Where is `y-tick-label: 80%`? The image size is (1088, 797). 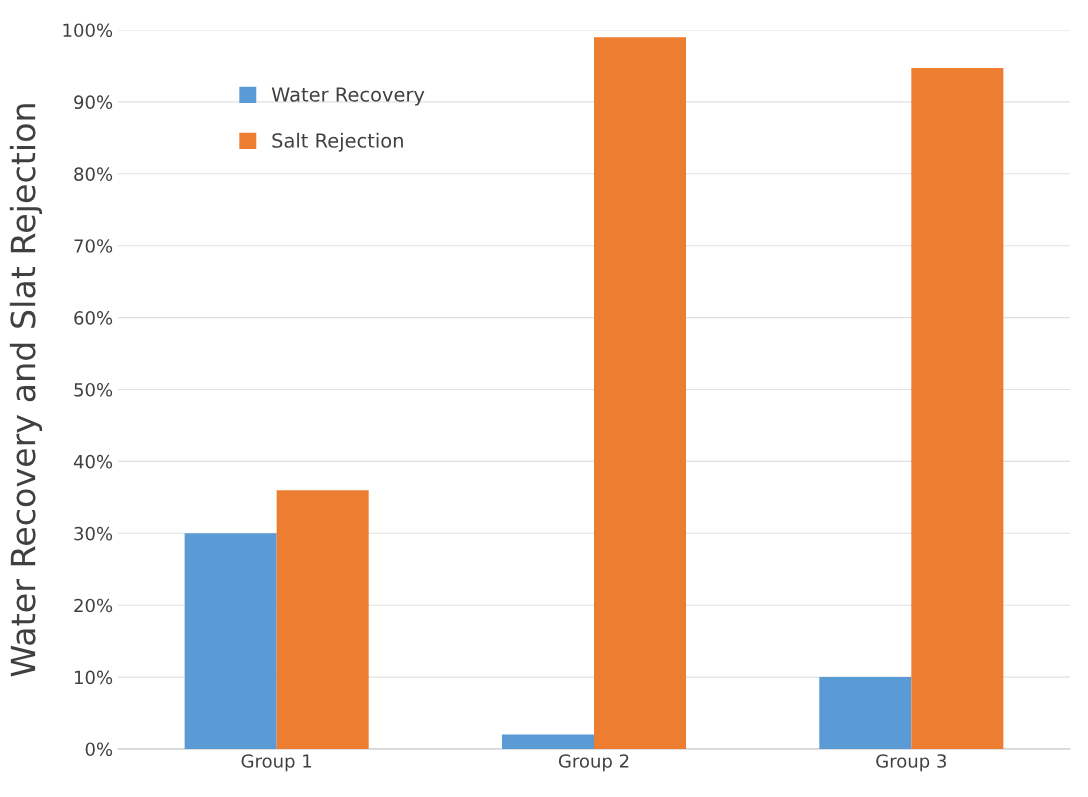
y-tick-label: 80% is located at coordinates (93, 174).